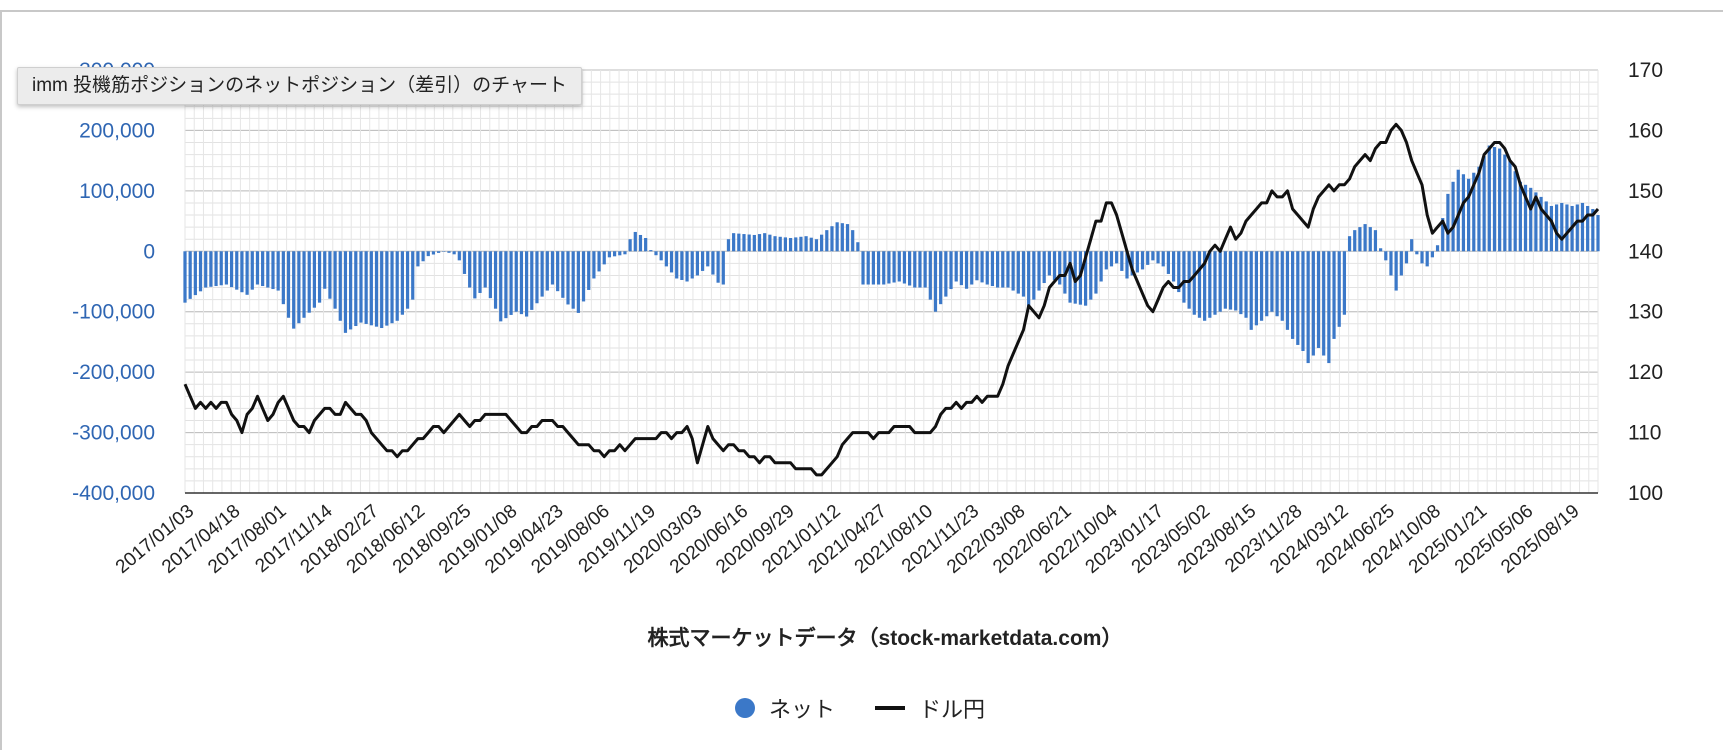  I want to click on legend-item-net: ネット, so click(785, 708).